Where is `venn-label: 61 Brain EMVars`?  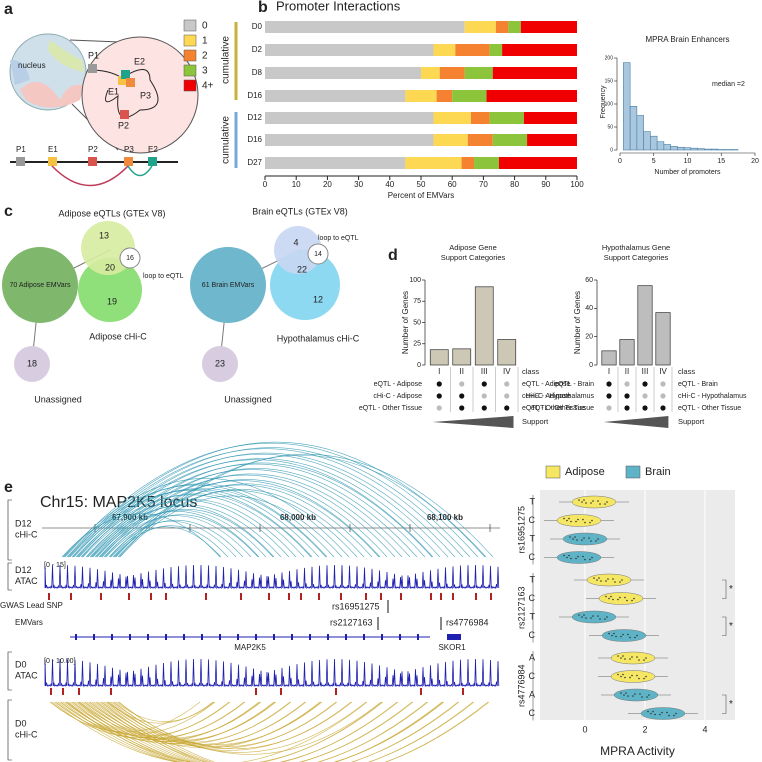
venn-label: 61 Brain EMVars is located at coordinates (228, 285).